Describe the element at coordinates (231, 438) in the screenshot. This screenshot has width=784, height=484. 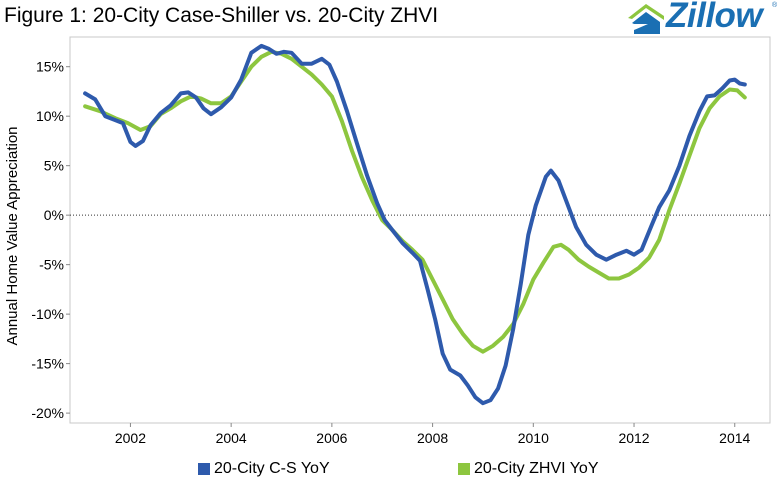
I see `x-tick-label: 2004` at that location.